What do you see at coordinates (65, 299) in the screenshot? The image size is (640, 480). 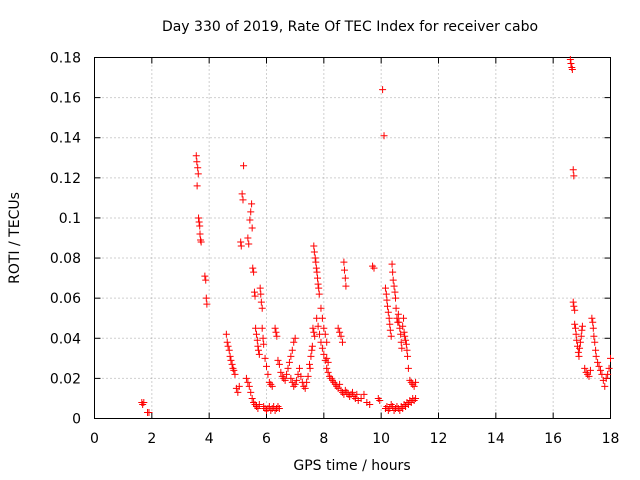 I see `y-tick-label: 0.06` at bounding box center [65, 299].